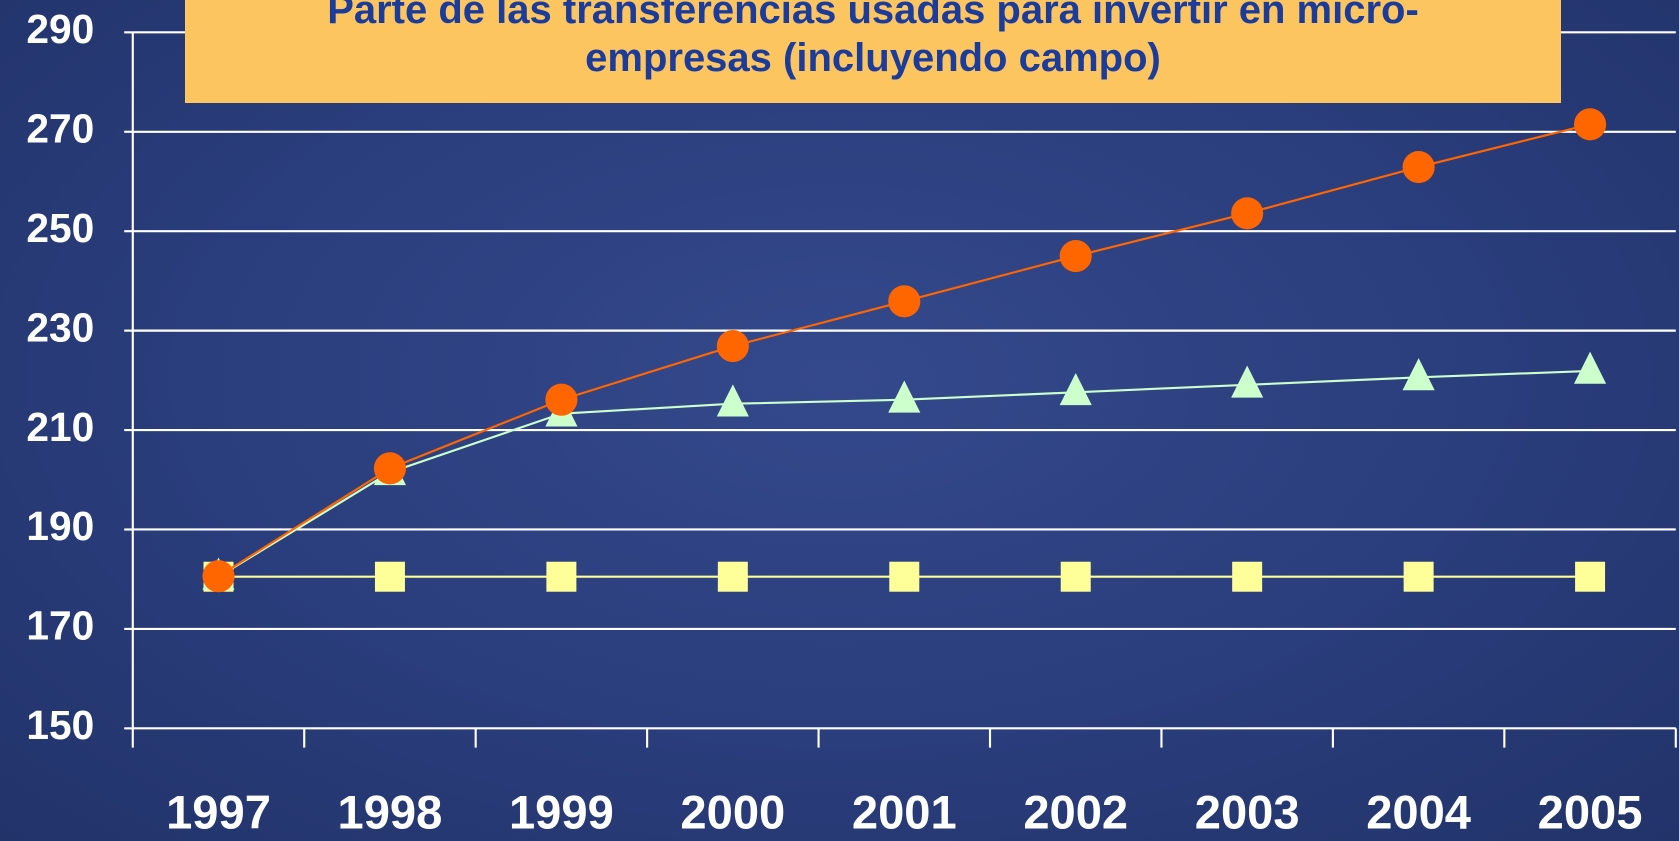  I want to click on x-tick-label: 2002, so click(1075, 812).